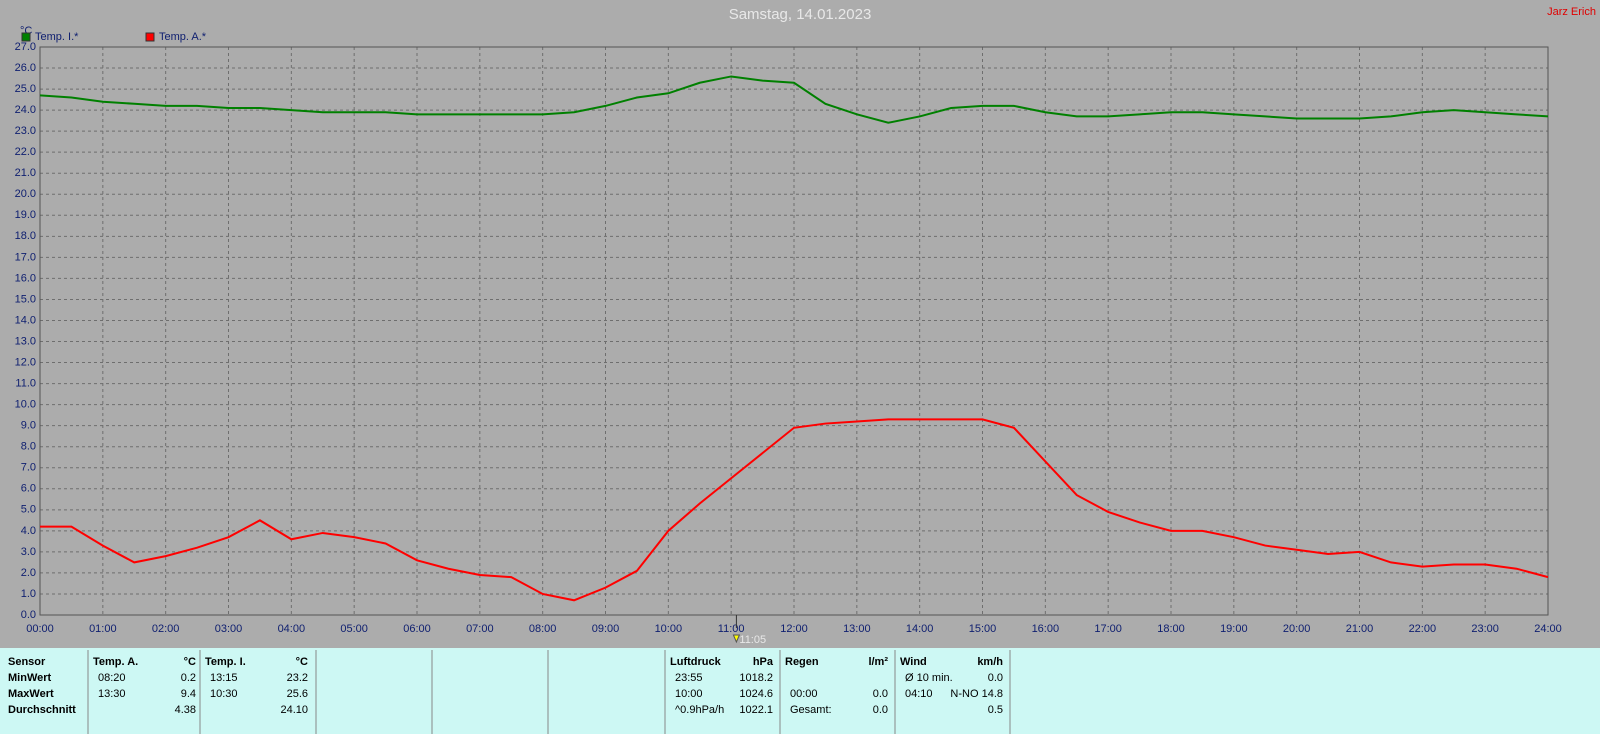  Describe the element at coordinates (1571, 12) in the screenshot. I see `author: Jarz Erich` at that location.